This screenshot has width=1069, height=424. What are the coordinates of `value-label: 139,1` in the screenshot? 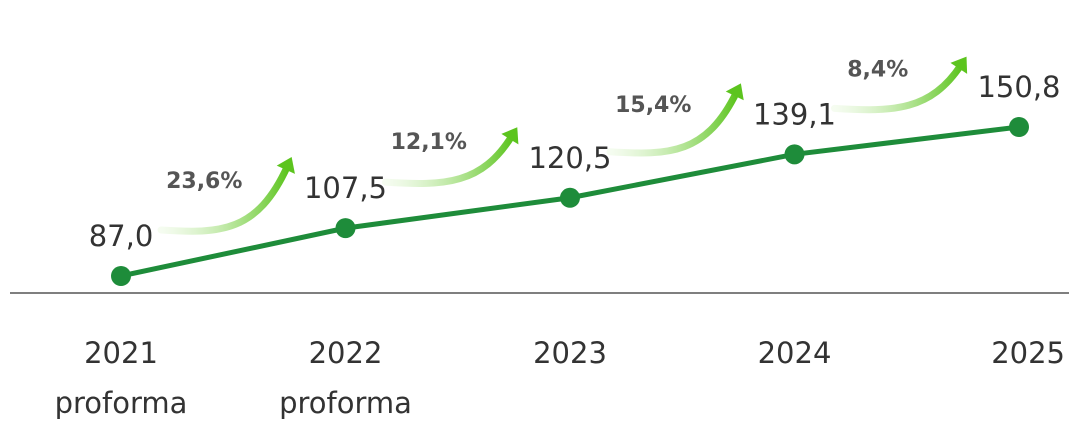 It's located at (794, 114).